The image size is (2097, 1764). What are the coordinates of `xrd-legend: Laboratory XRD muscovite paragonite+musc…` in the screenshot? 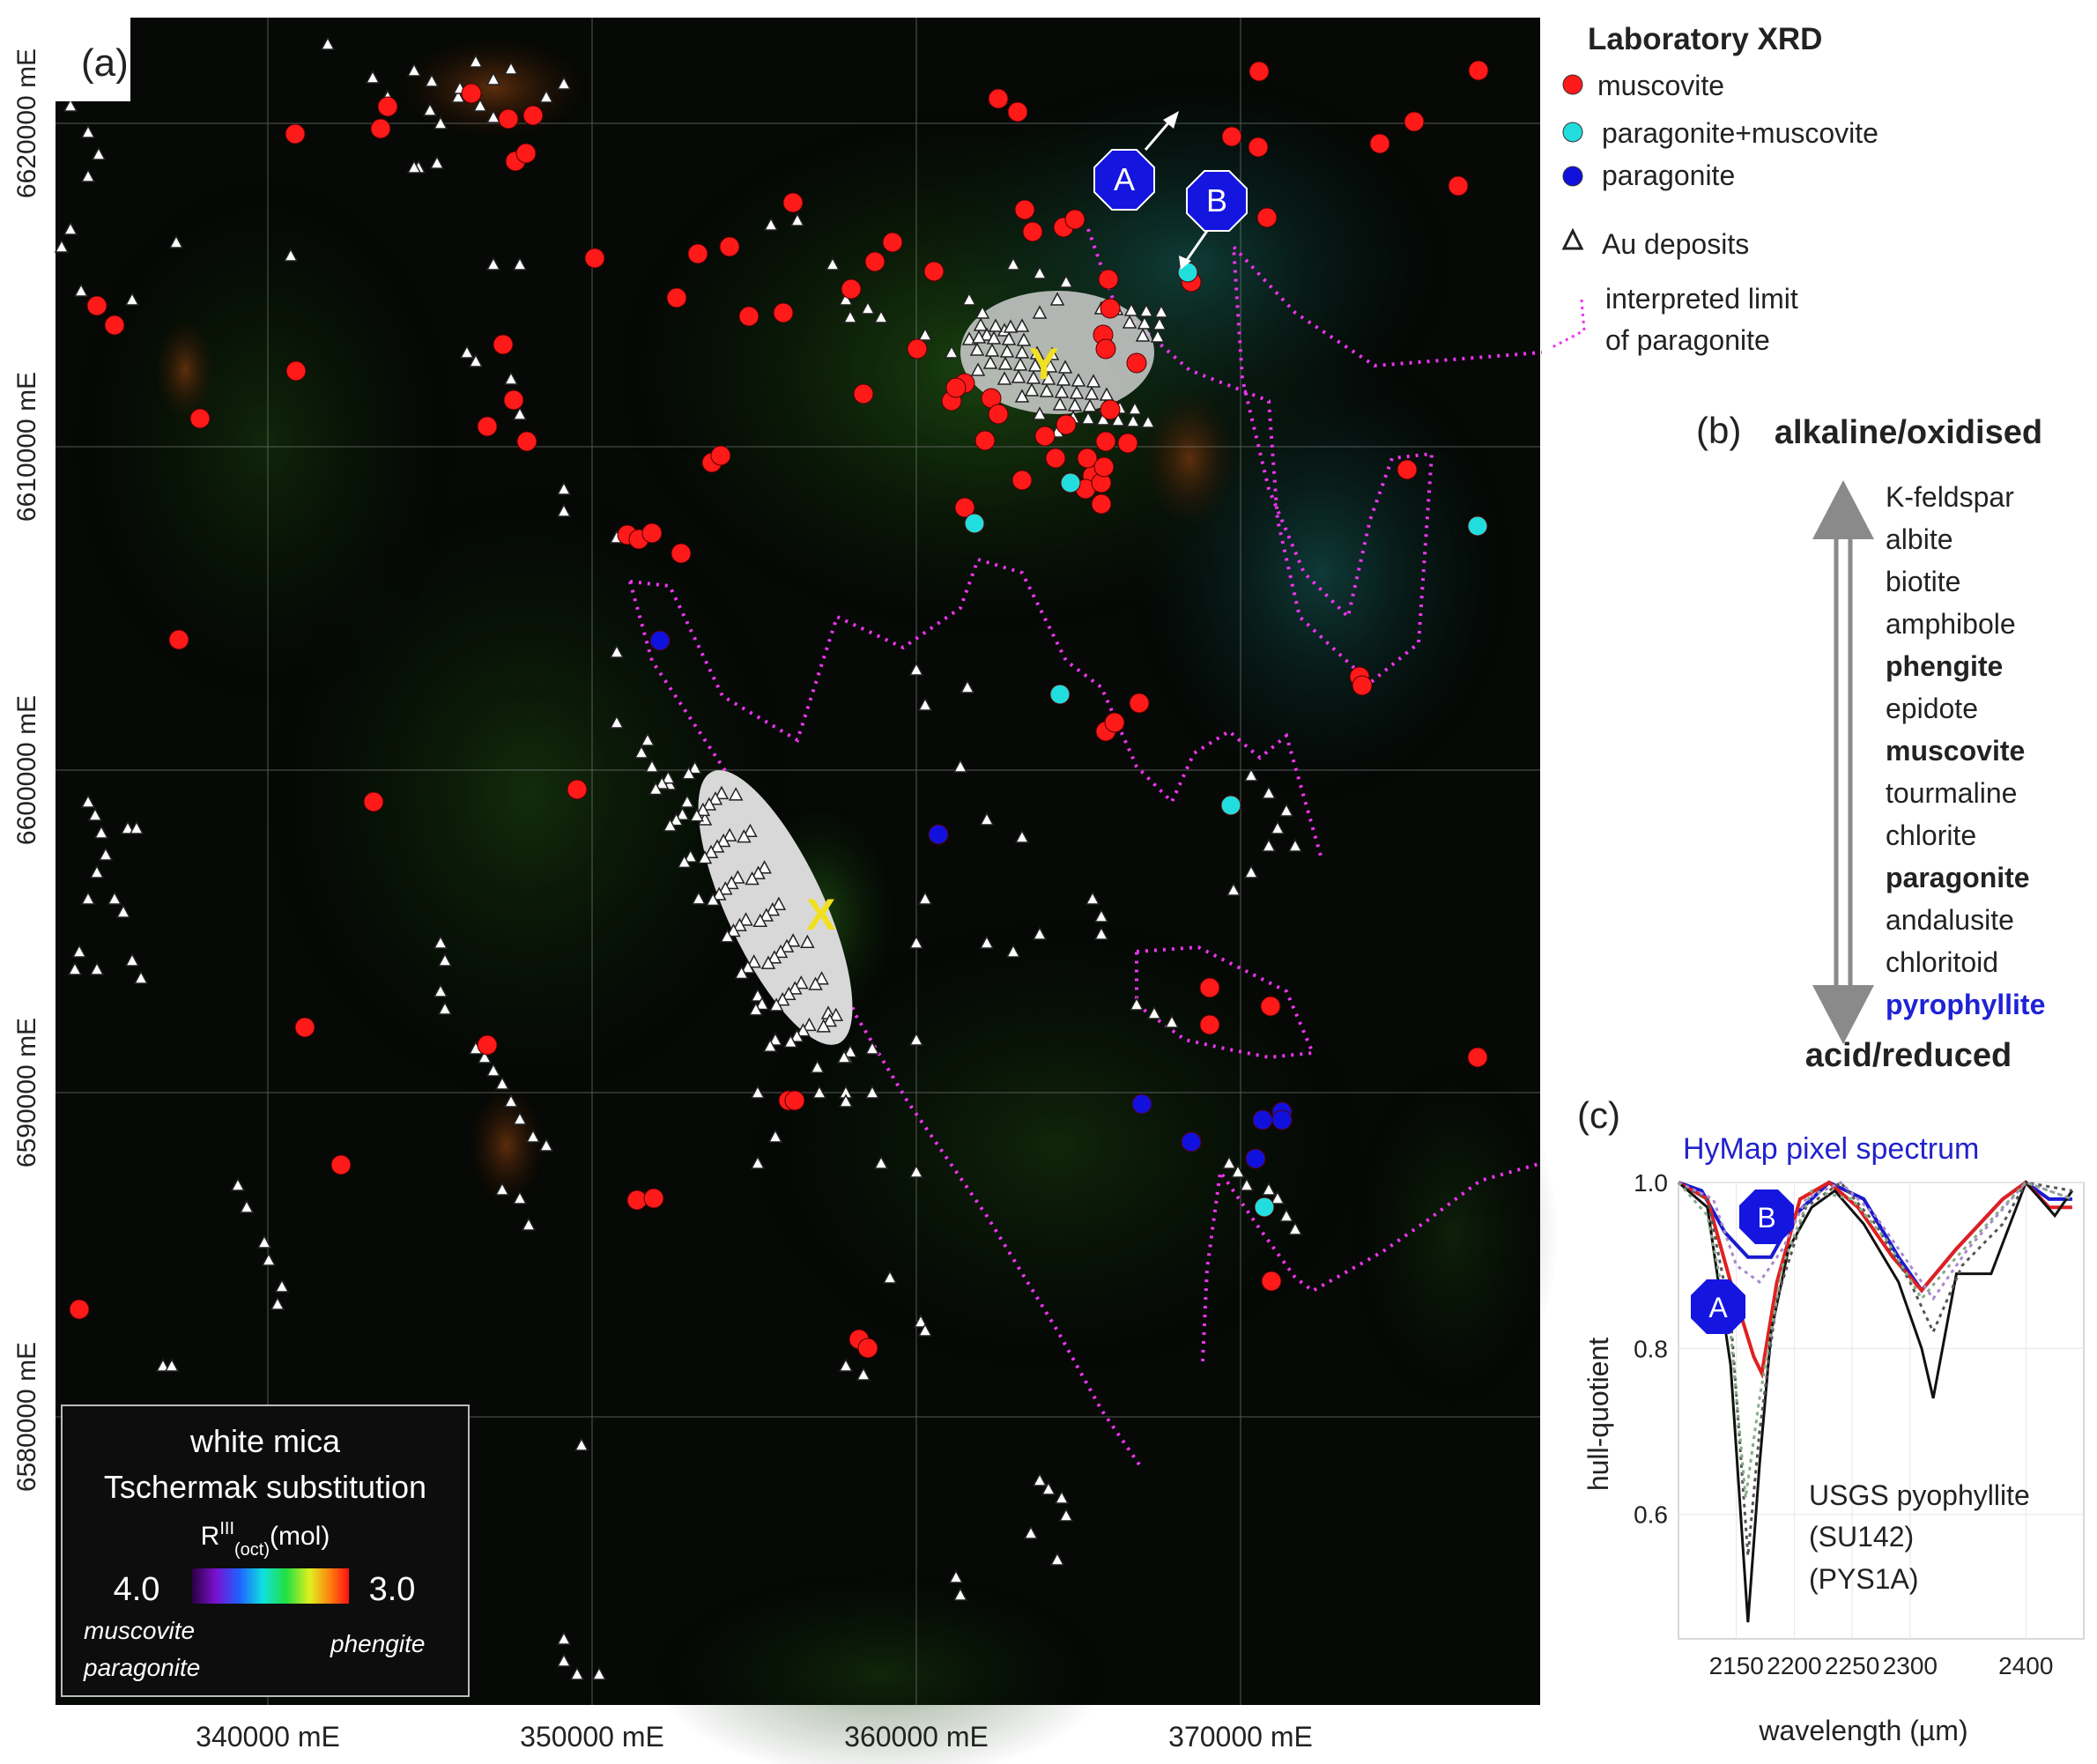 It's located at (1714, 189).